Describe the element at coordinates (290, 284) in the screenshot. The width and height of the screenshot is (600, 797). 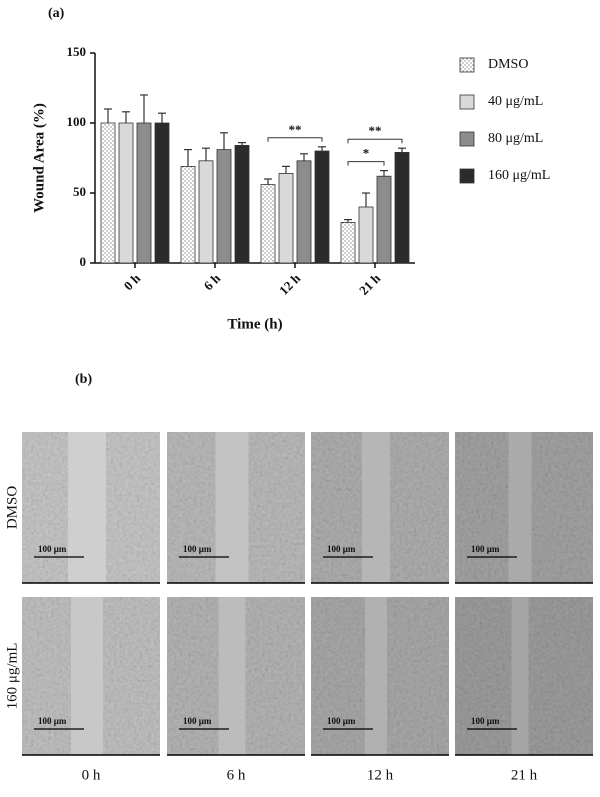
I see `x-tick-label: 12 h` at that location.